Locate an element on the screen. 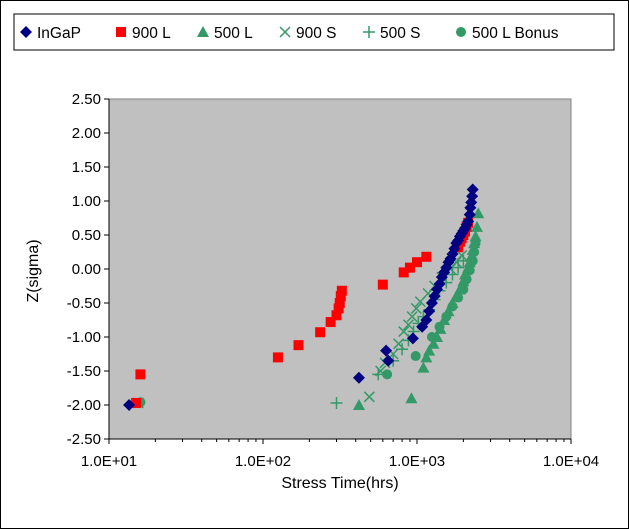 The width and height of the screenshot is (629, 529). series-500-l is located at coordinates (418, 308).